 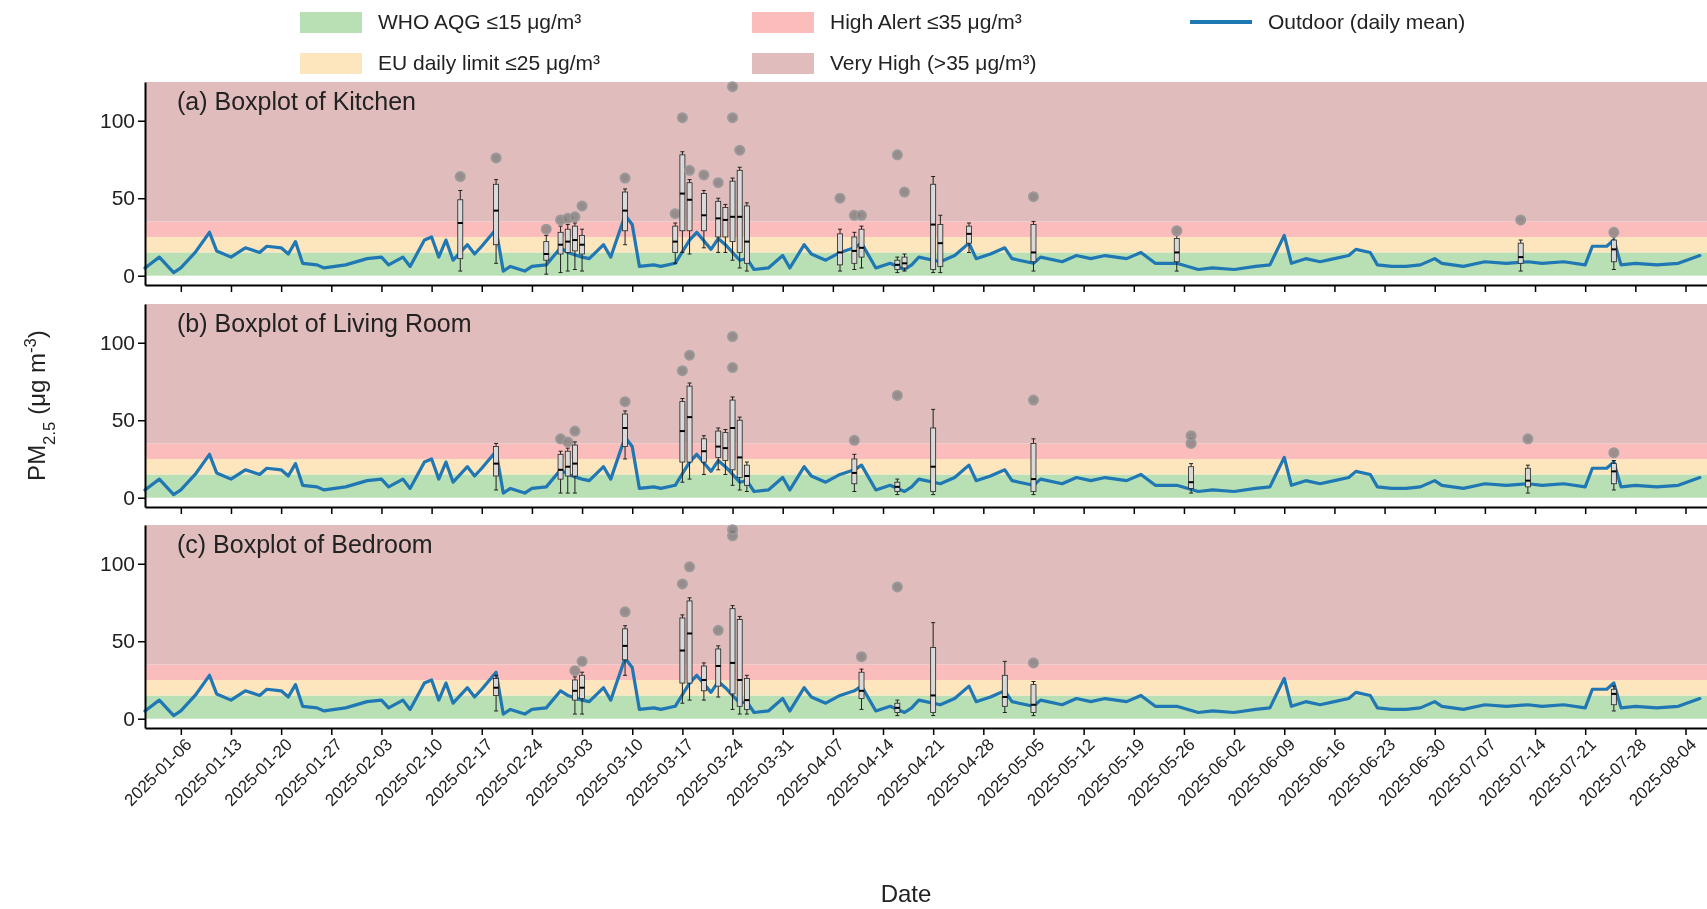 What do you see at coordinates (489, 62) in the screenshot?
I see `legend-label: EU daily limit ≤25 μg/m³` at bounding box center [489, 62].